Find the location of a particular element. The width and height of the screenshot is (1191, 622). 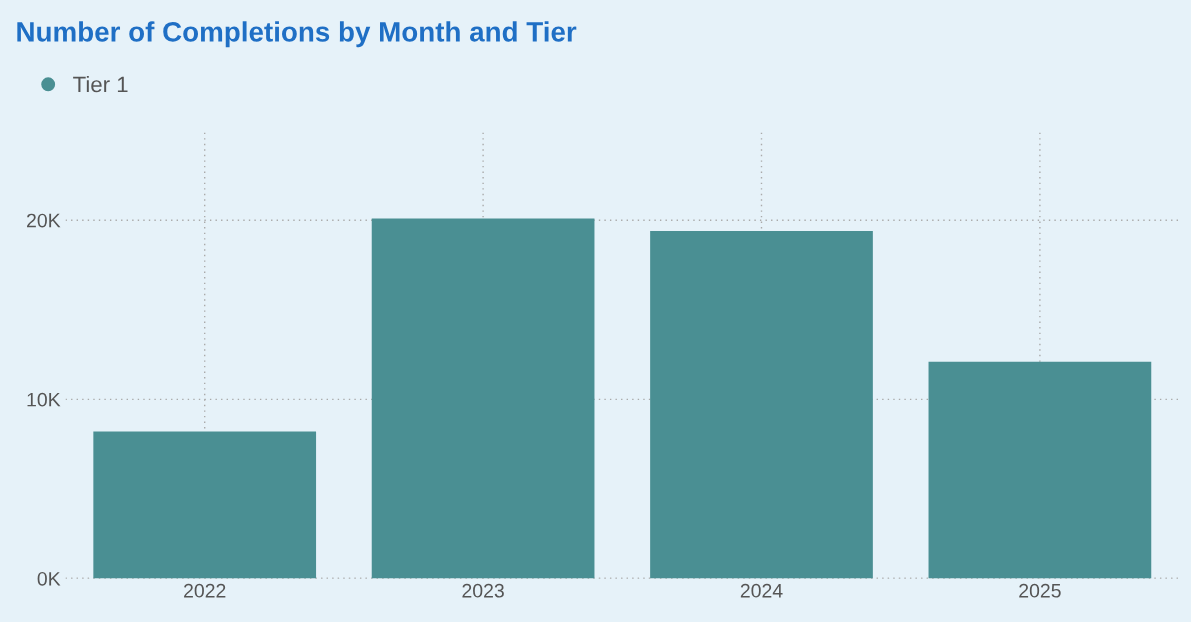

legend-label: Tier 1 is located at coordinates (100, 84).